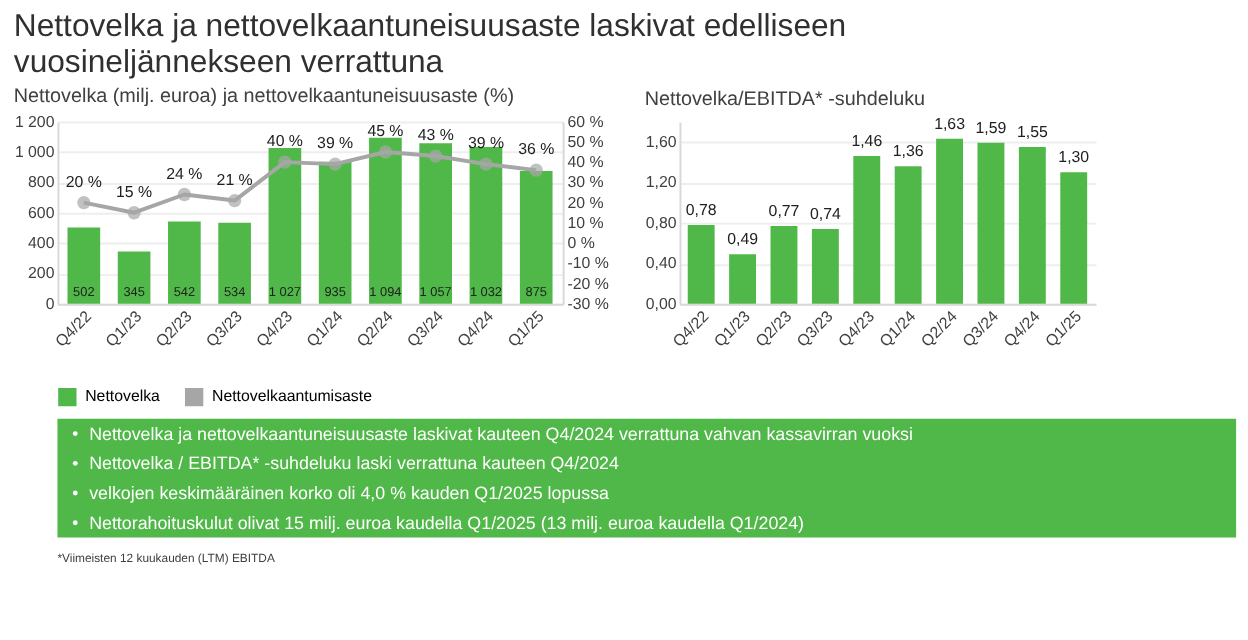 The width and height of the screenshot is (1248, 640). I want to click on y-tick-label: 1,60, so click(661, 141).